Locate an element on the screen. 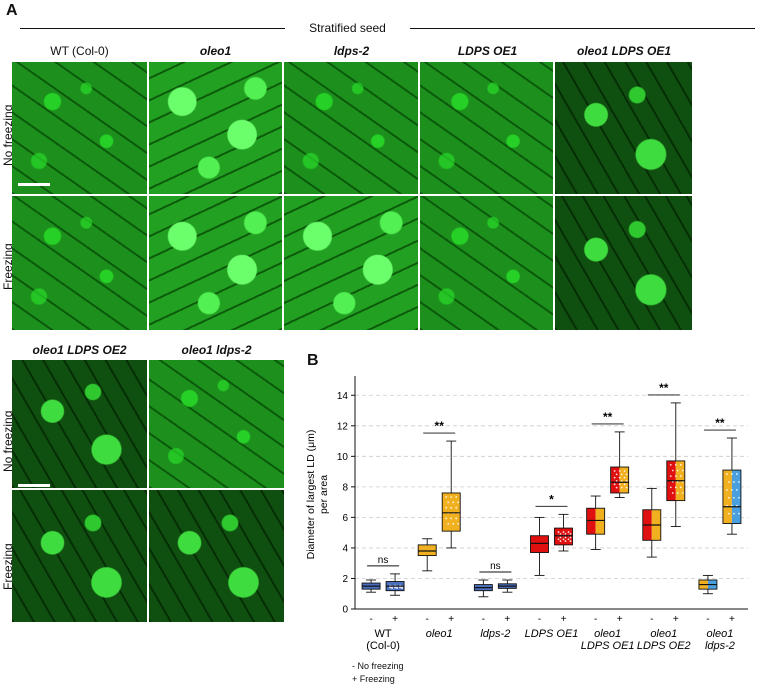 The height and width of the screenshot is (687, 760). legend-freezing: + Freezing is located at coordinates (373, 679).